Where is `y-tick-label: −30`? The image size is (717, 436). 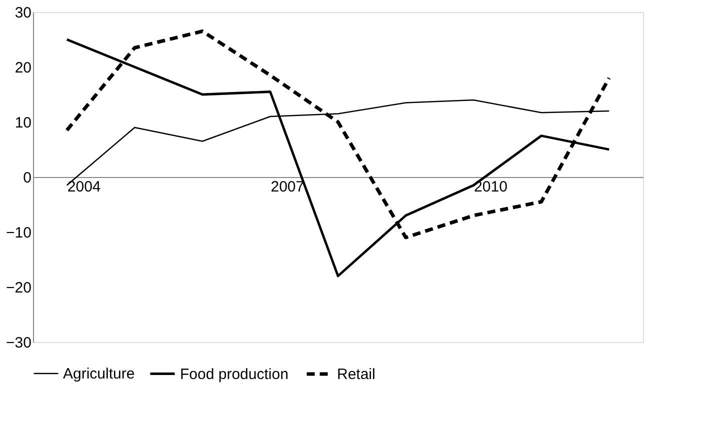
y-tick-label: −30 is located at coordinates (19, 343).